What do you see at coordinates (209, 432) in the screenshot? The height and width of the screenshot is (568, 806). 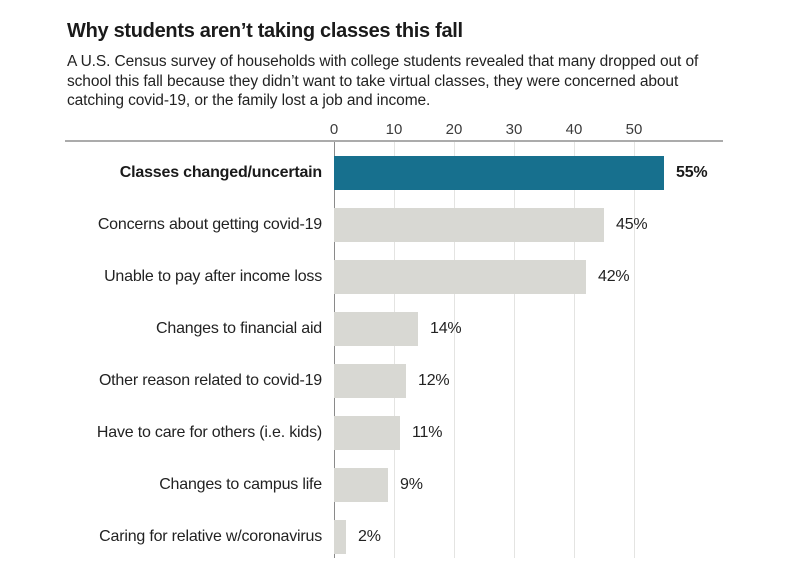 I see `category-label: Have to care for others (i.e. kids)` at bounding box center [209, 432].